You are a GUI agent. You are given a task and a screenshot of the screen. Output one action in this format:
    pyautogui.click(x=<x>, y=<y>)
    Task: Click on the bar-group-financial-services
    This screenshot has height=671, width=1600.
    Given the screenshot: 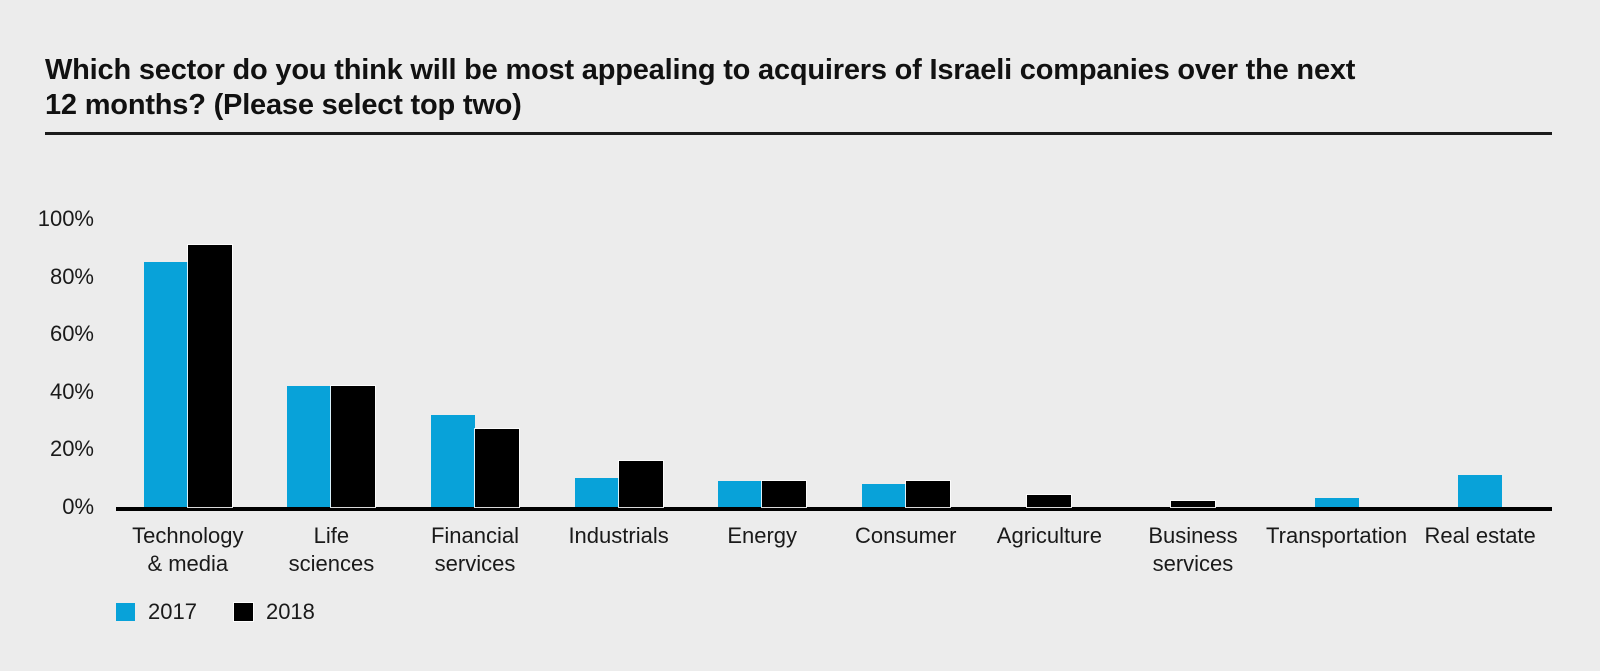 What is the action you would take?
    pyautogui.click(x=475, y=363)
    